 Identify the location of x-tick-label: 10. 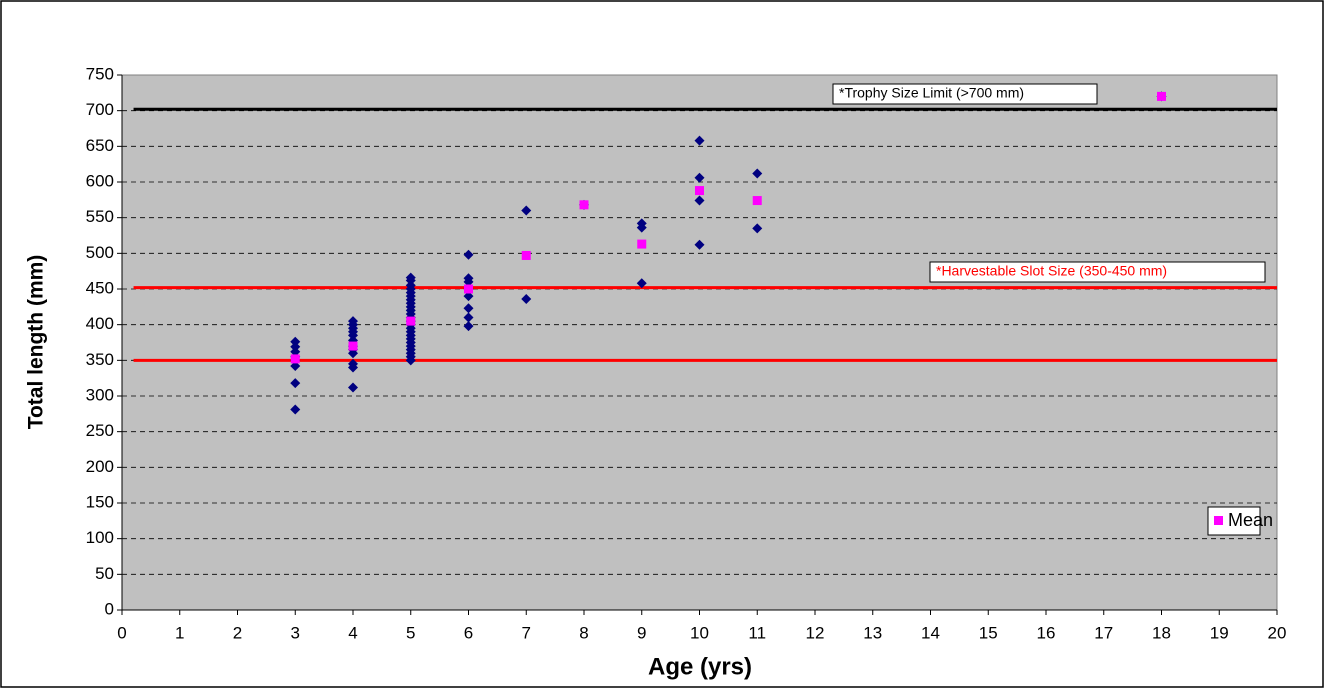
(699, 632).